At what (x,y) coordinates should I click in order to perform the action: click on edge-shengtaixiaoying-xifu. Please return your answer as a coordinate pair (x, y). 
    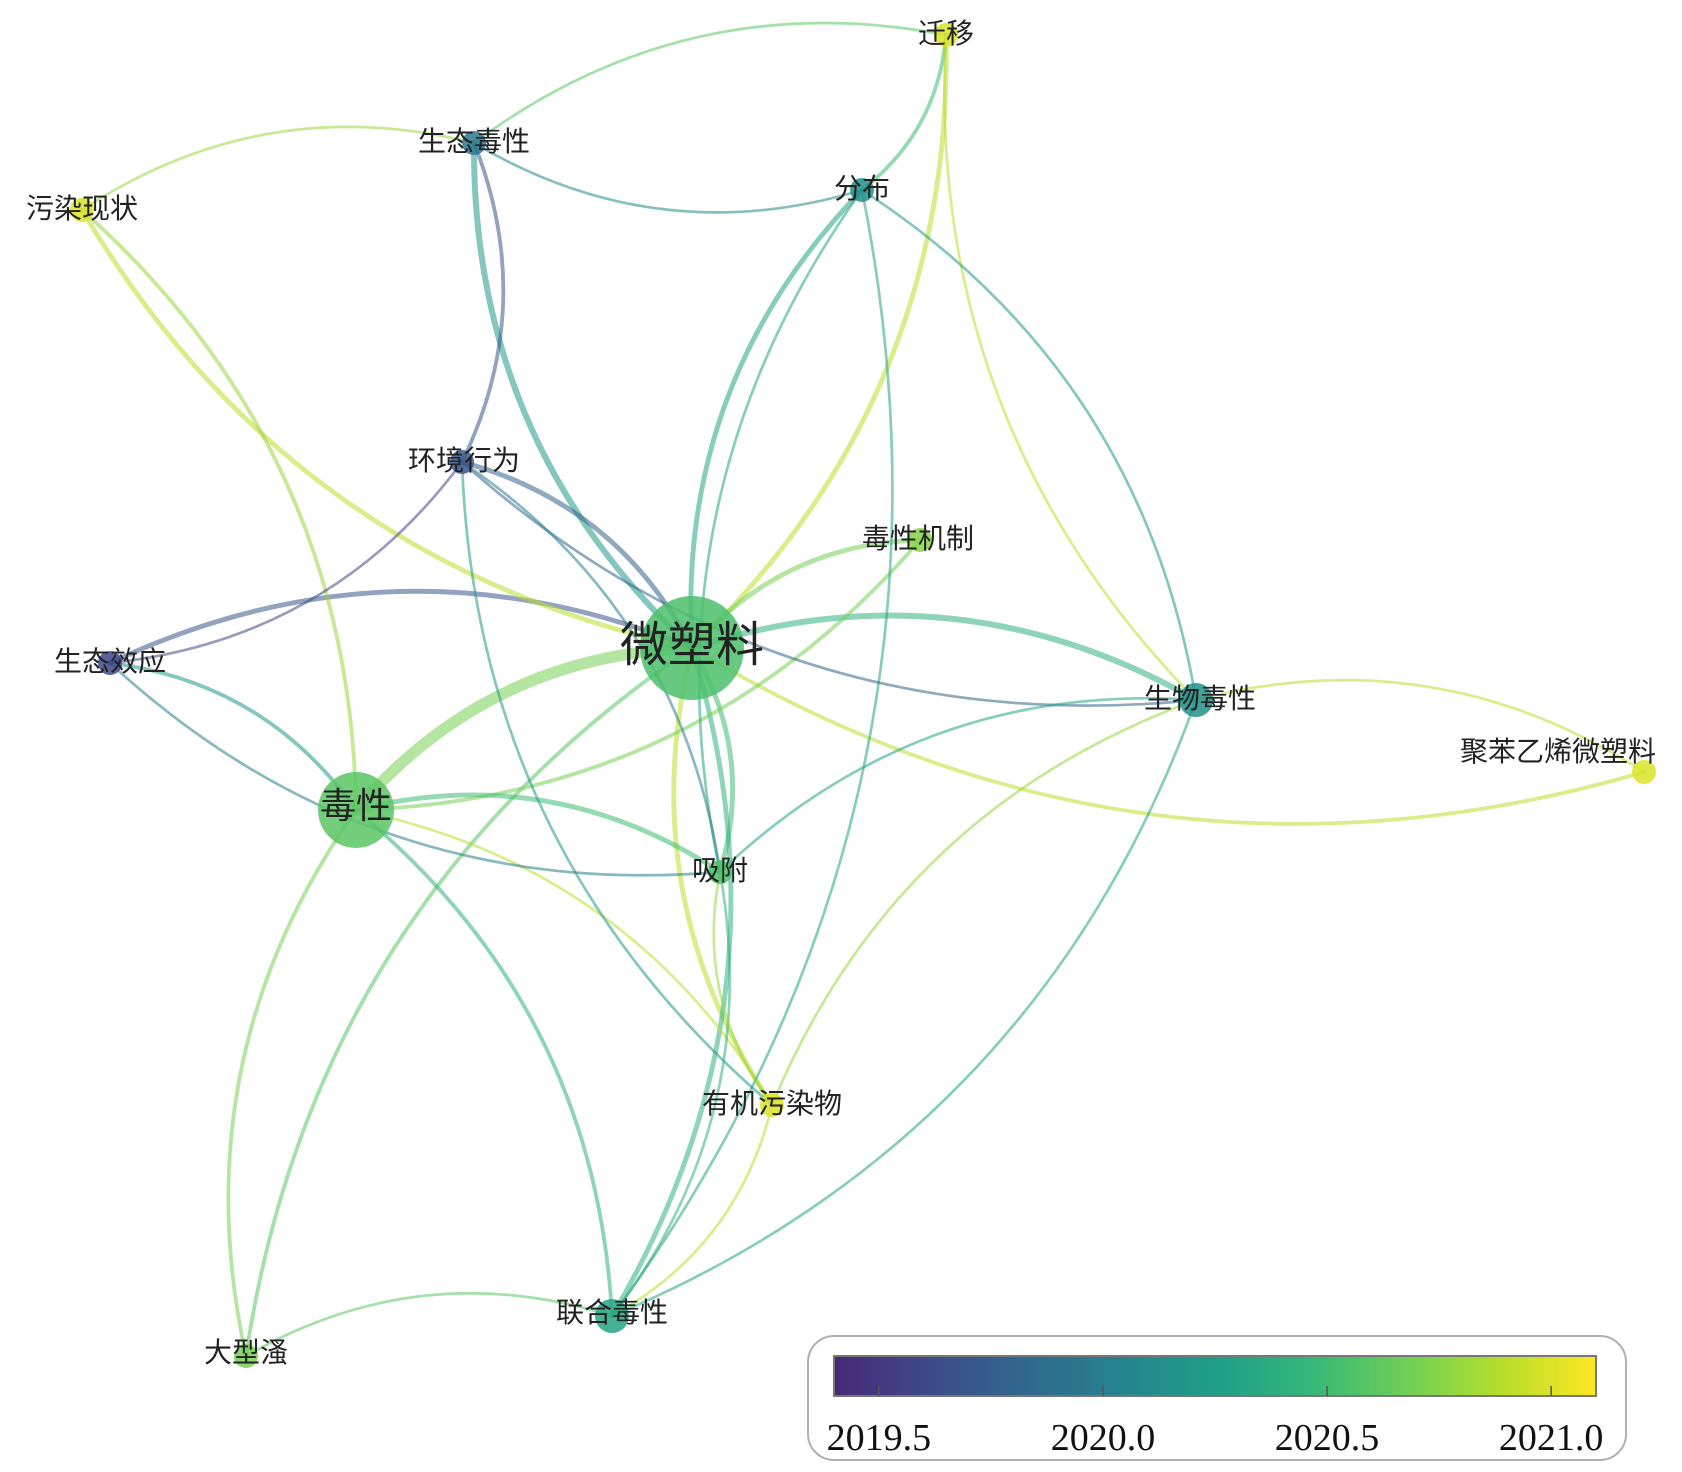
    Looking at the image, I should click on (415, 769).